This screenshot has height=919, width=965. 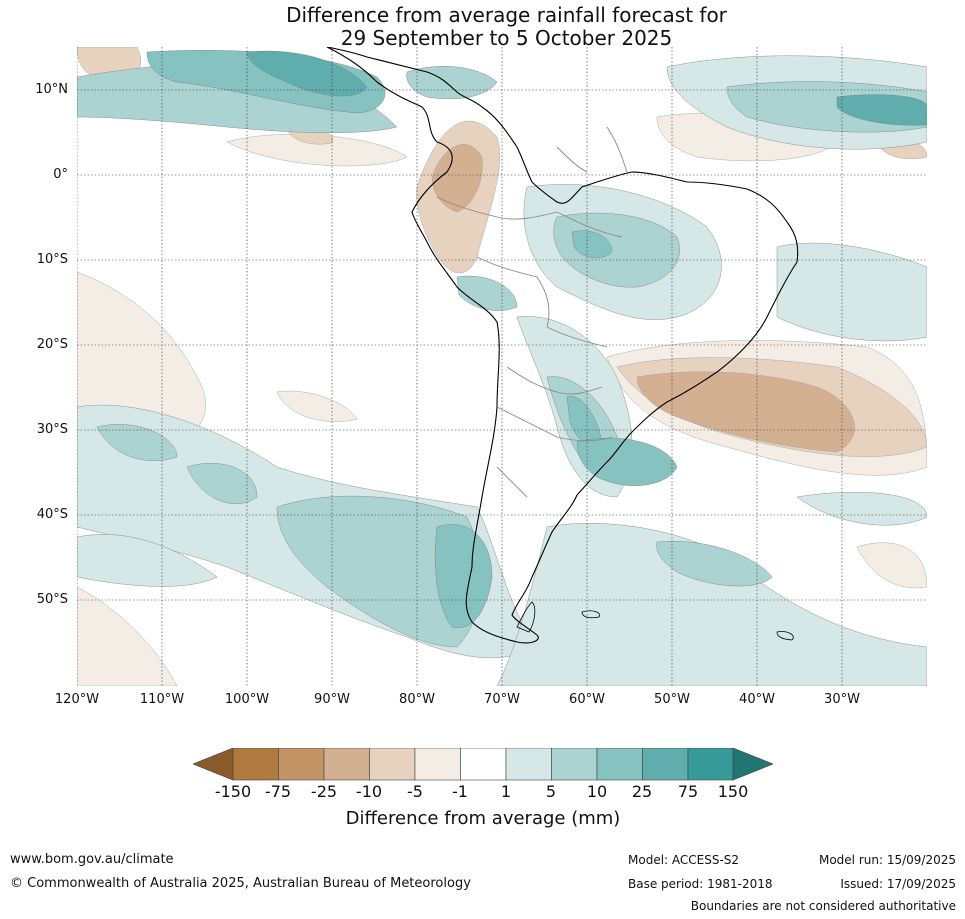 I want to click on lon-label-120w: 120°W, so click(x=77, y=699).